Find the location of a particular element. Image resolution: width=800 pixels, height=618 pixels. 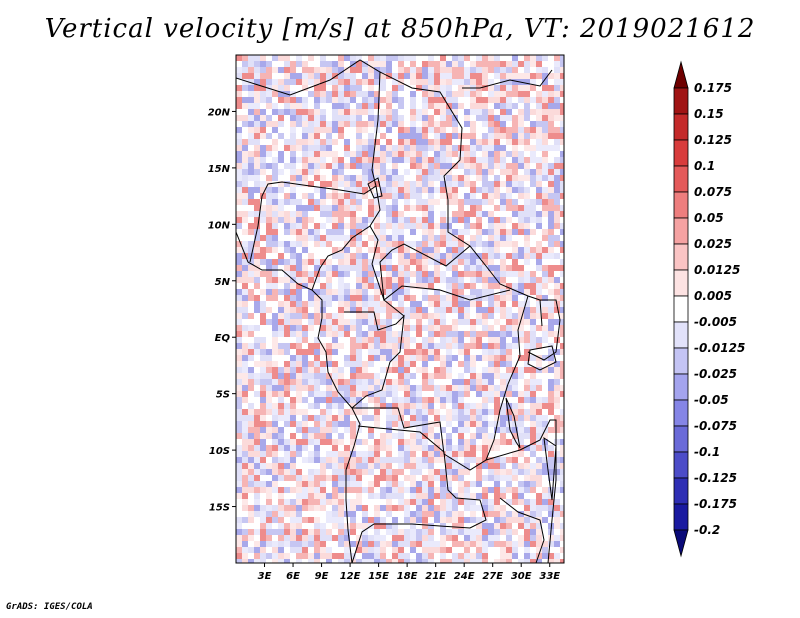

lon-tick-label: 9E is located at coordinates (322, 576).